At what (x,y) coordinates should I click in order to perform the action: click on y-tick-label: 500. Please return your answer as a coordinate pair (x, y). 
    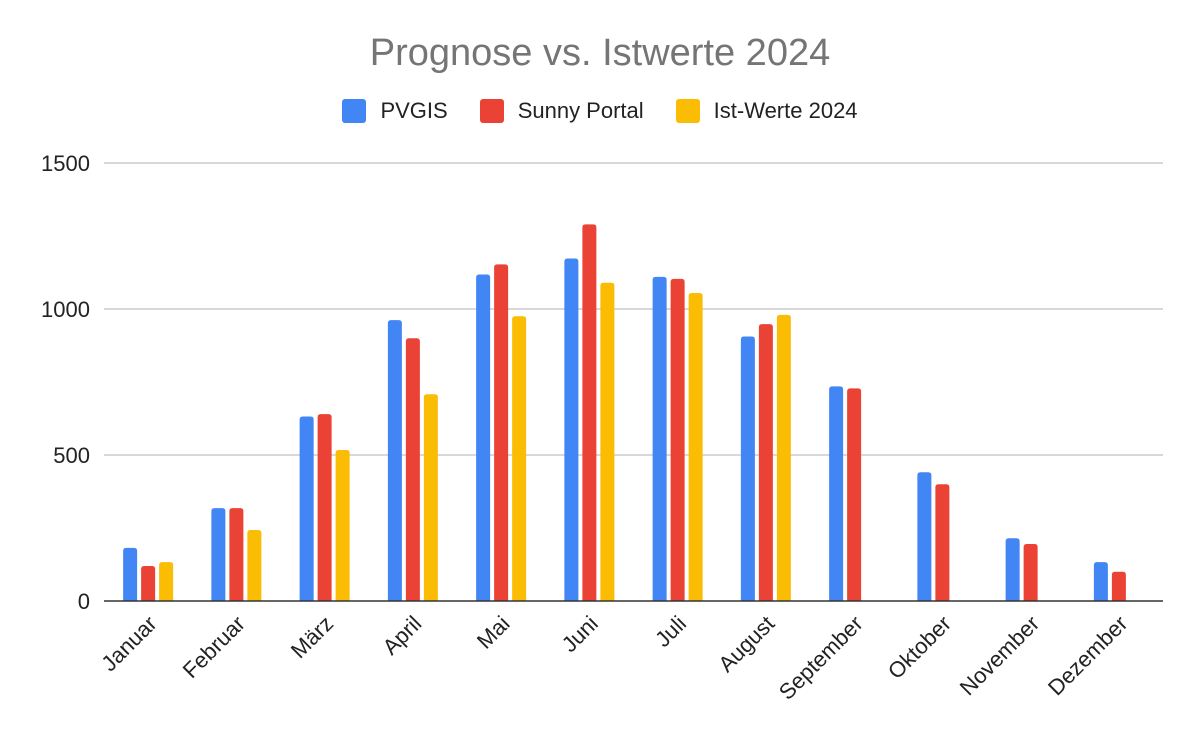
    Looking at the image, I should click on (71, 455).